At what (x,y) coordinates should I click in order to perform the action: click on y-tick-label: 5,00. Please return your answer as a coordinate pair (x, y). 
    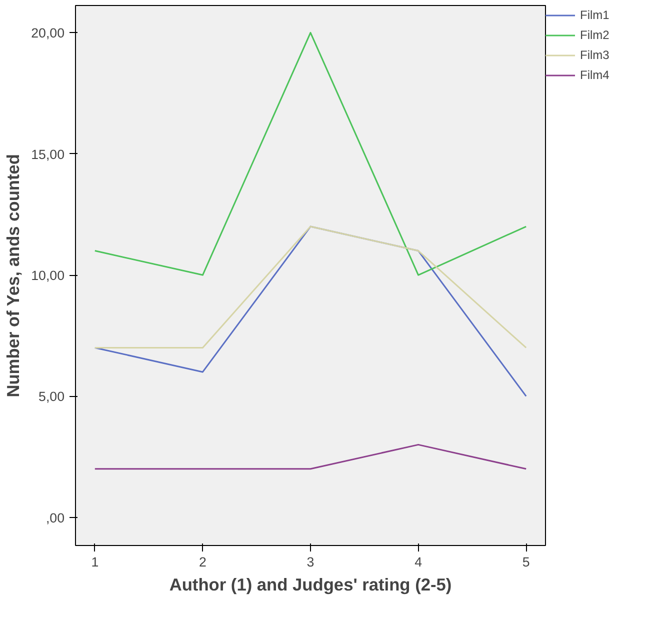
    Looking at the image, I should click on (51, 396).